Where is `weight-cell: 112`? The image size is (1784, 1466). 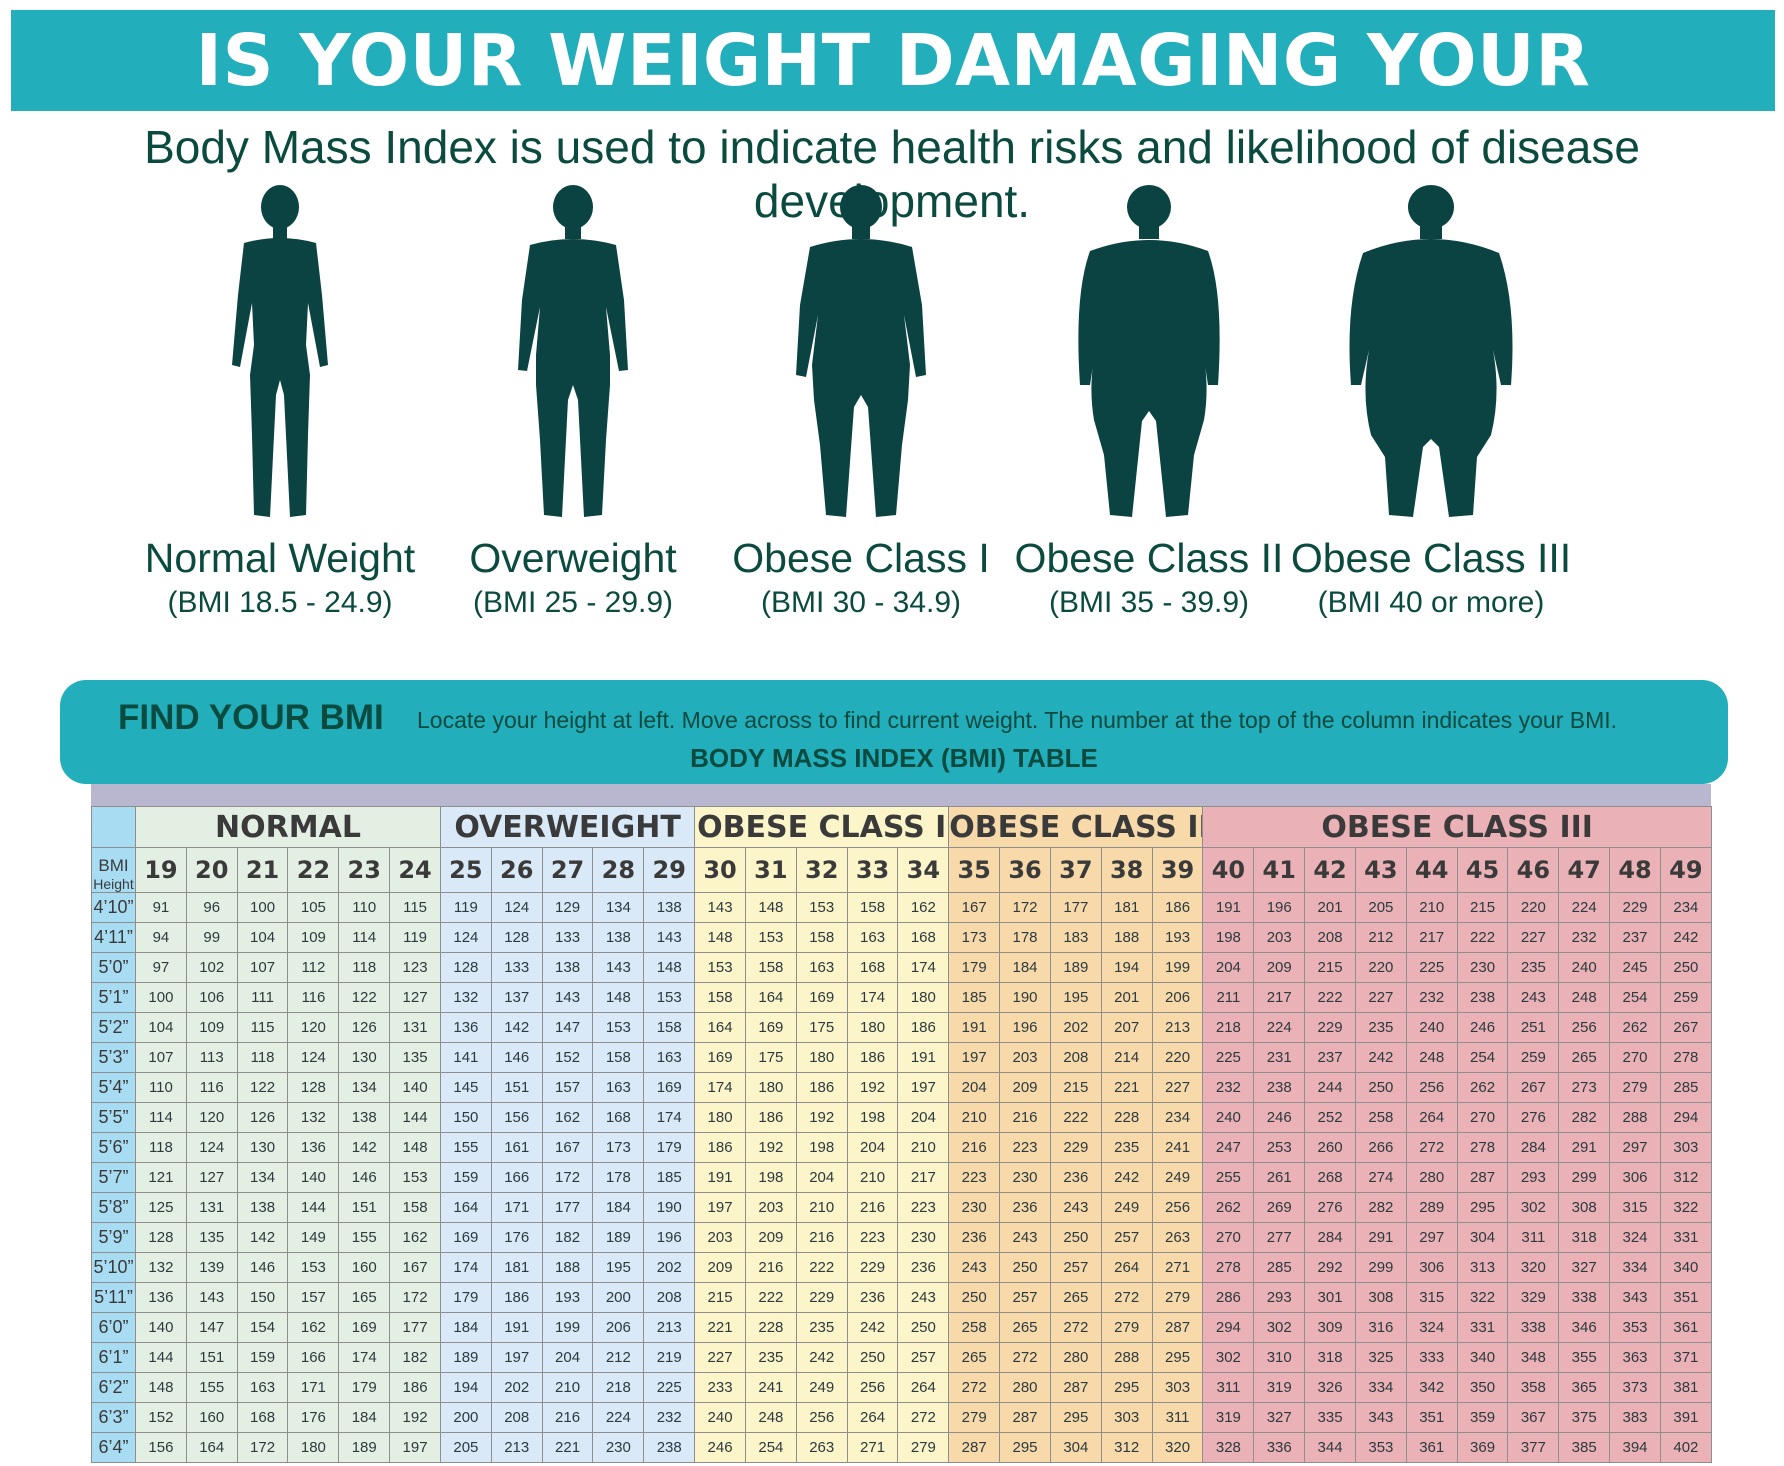
weight-cell: 112 is located at coordinates (313, 967).